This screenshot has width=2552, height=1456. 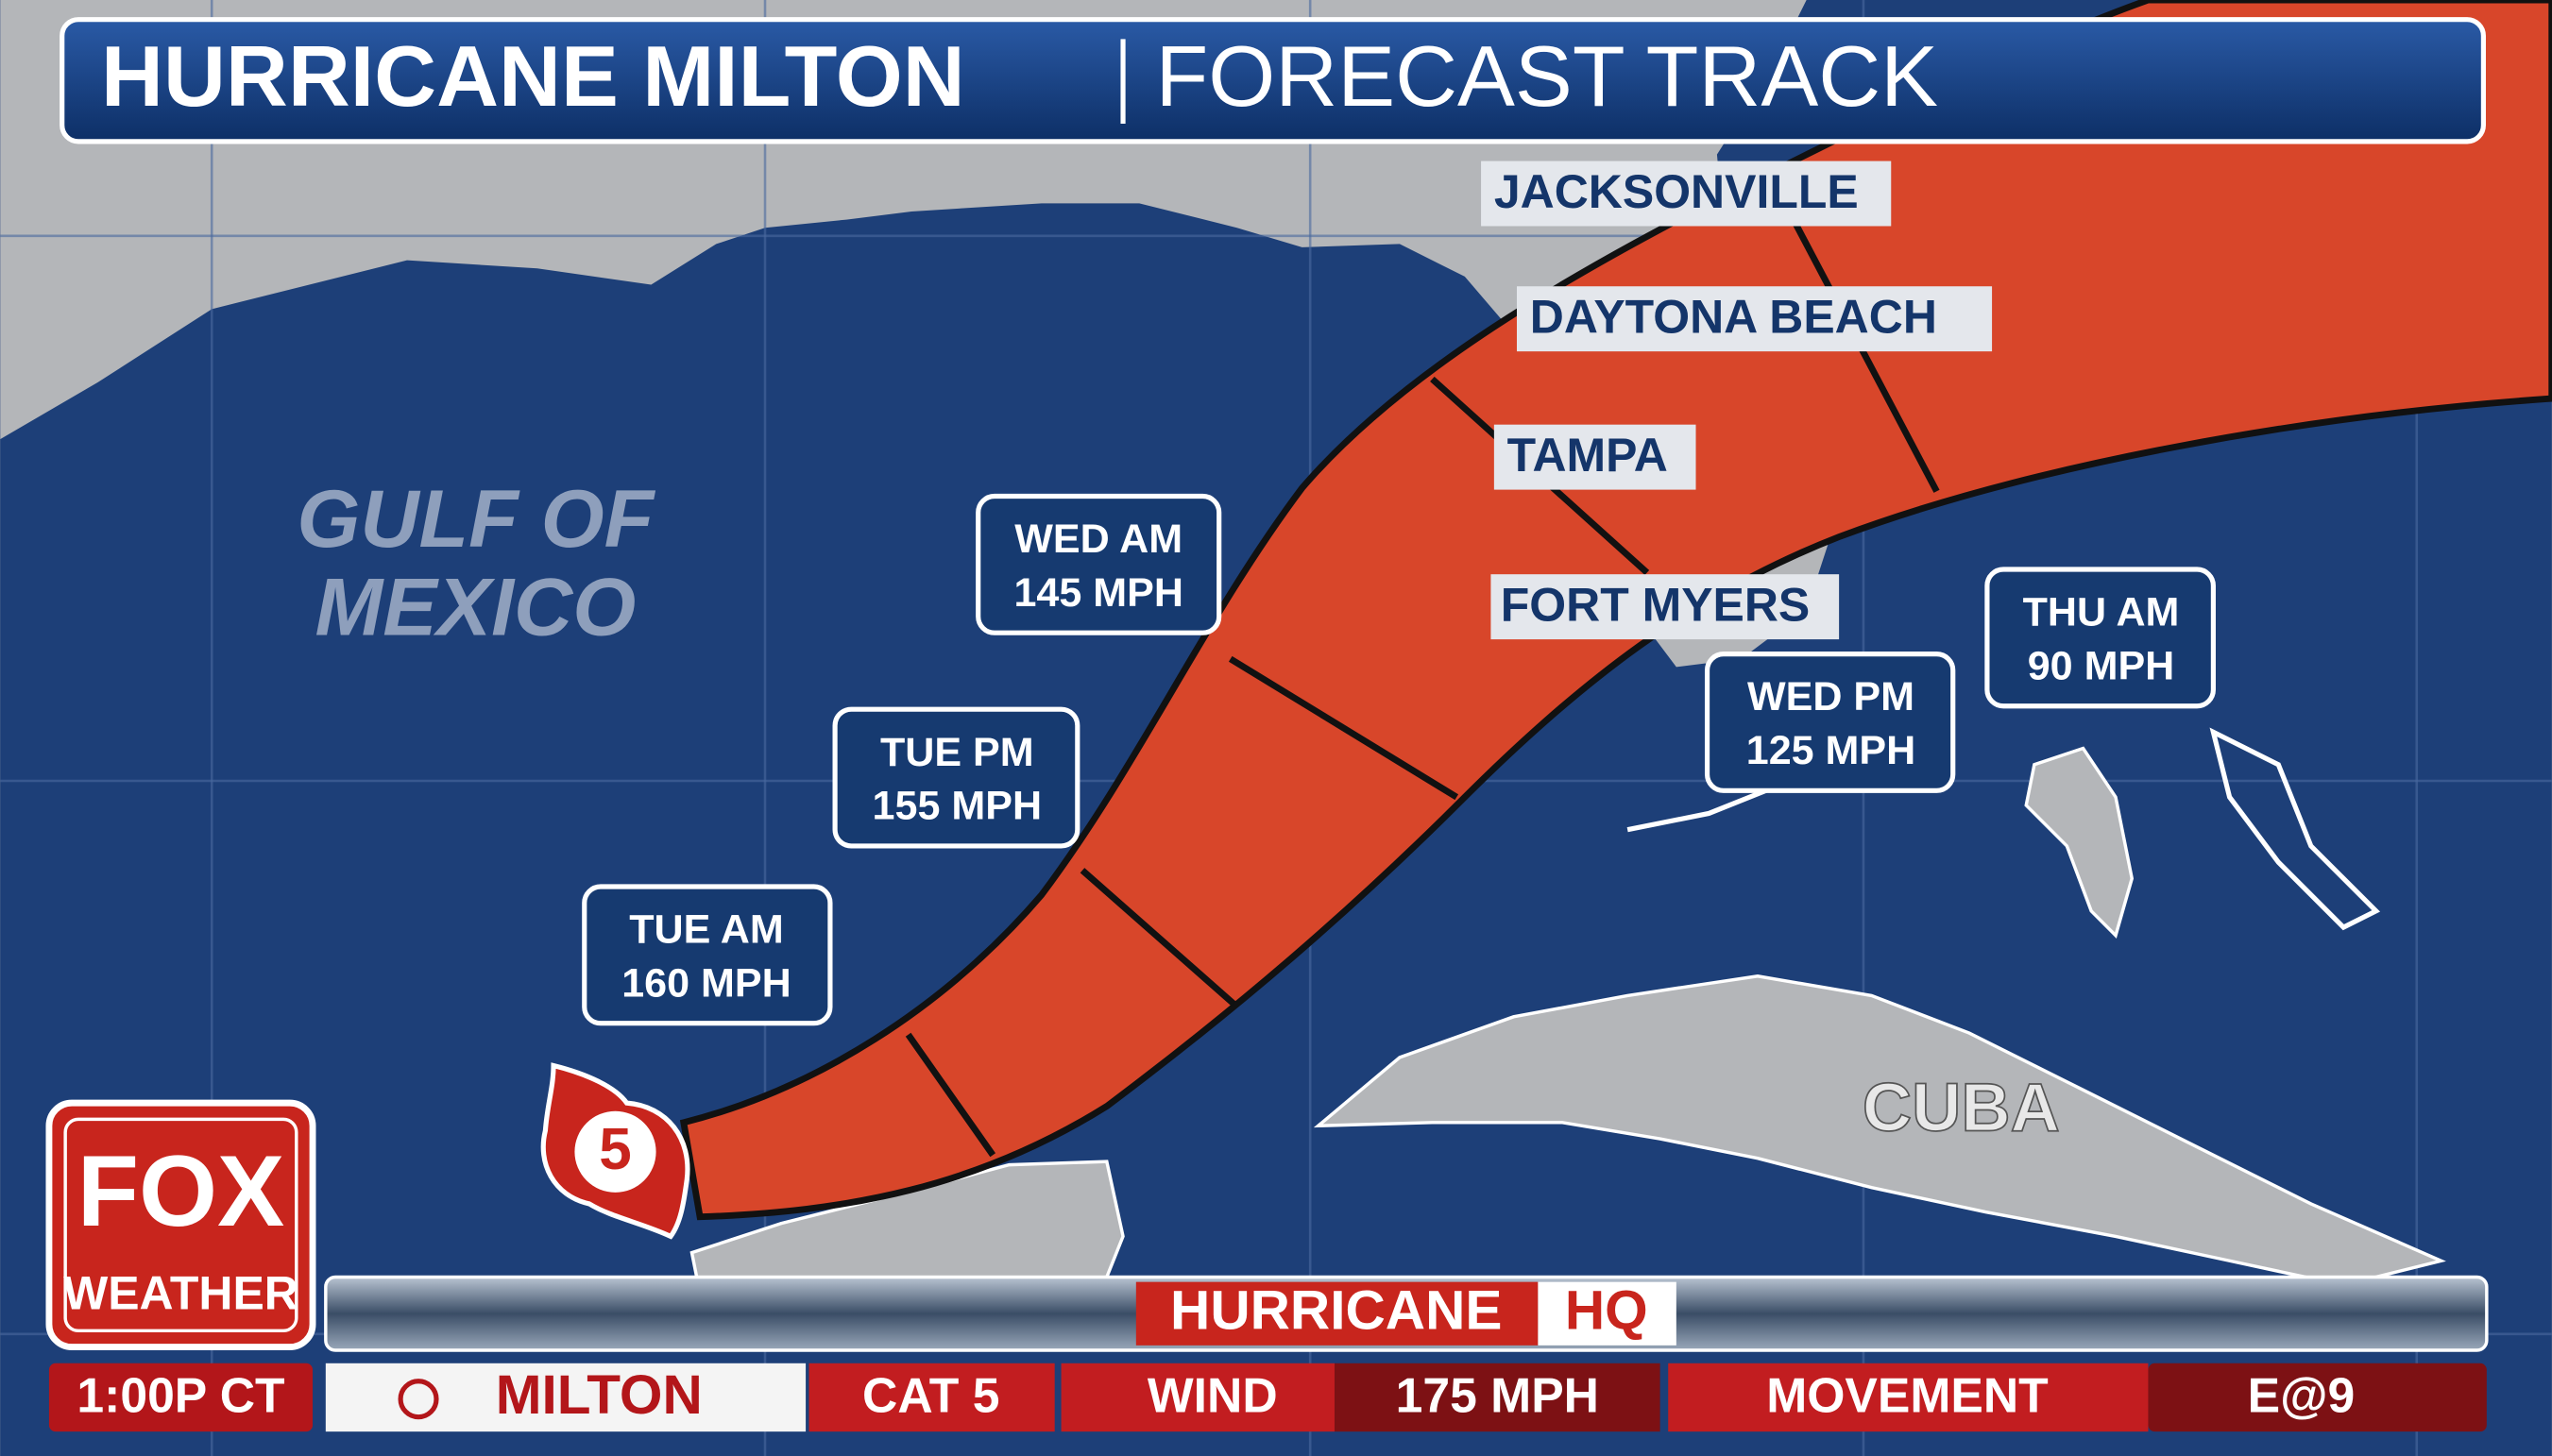 I want to click on ticker-movement: E@9, so click(x=2302, y=1394).